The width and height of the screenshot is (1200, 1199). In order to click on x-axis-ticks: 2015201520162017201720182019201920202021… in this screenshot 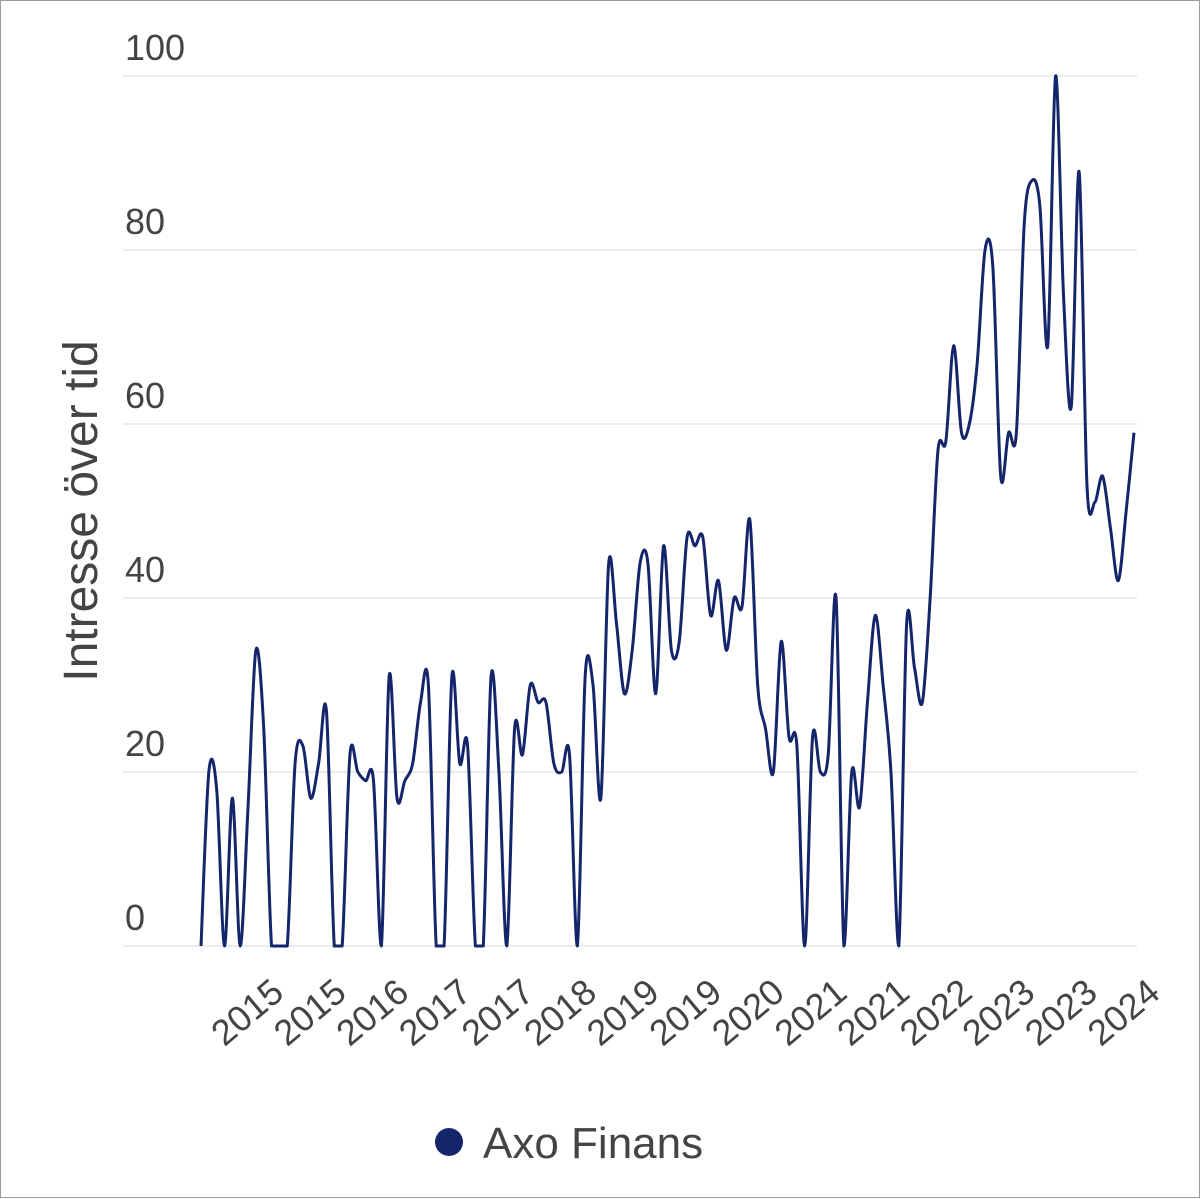, I will do `click(685, 1012)`.